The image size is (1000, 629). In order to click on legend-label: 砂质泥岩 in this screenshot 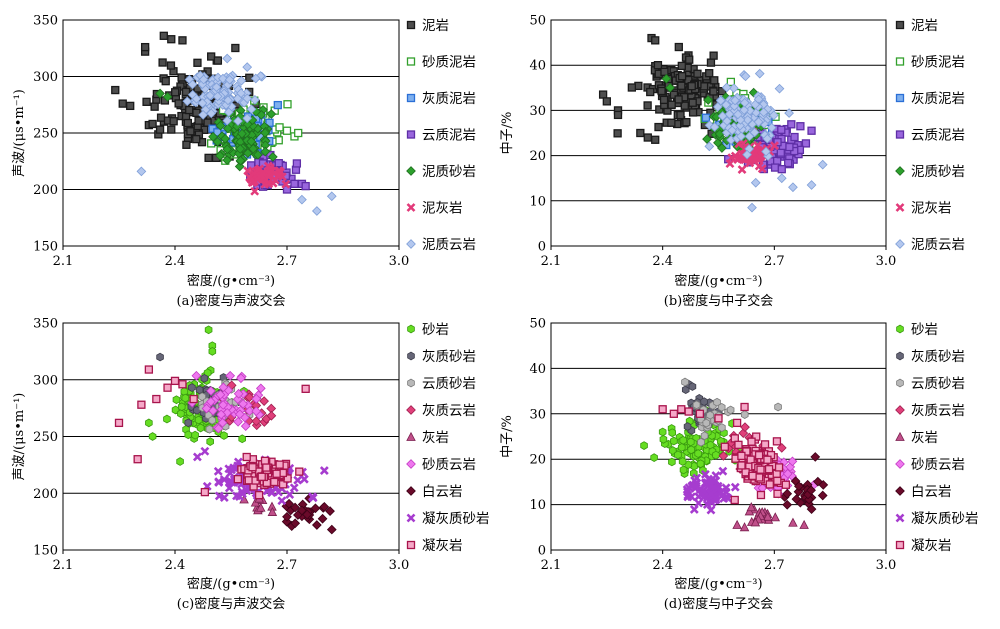, I will do `click(449, 63)`.